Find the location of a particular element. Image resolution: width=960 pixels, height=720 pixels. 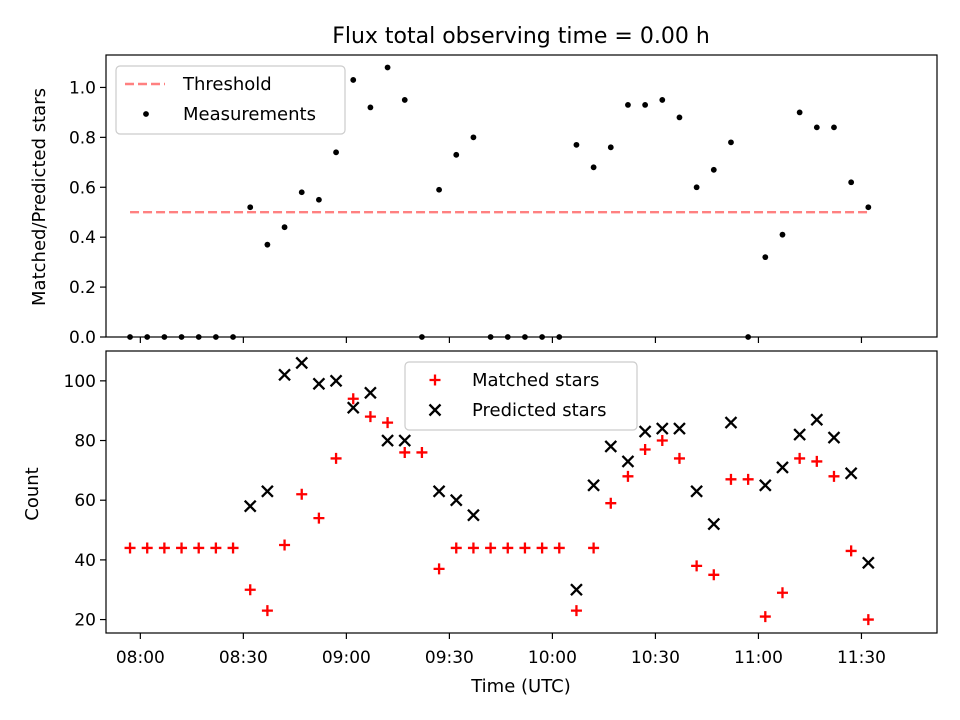

top-chart-title: Flux total observing time = 0.00 h is located at coordinates (521, 36).